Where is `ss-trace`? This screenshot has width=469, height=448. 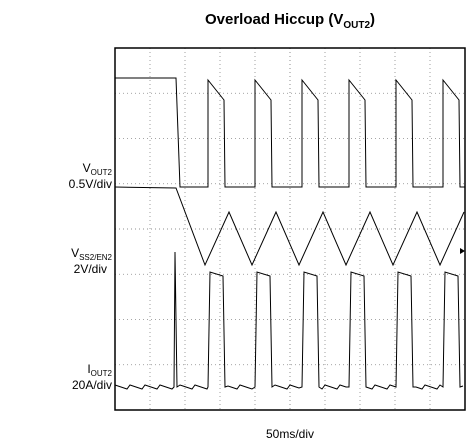
ss-trace is located at coordinates (289, 226).